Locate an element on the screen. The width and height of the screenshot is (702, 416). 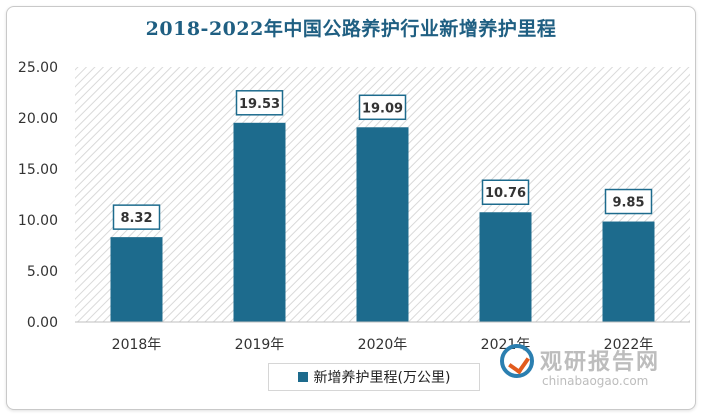
y-tick-label: 10.00 is located at coordinates (38, 221).